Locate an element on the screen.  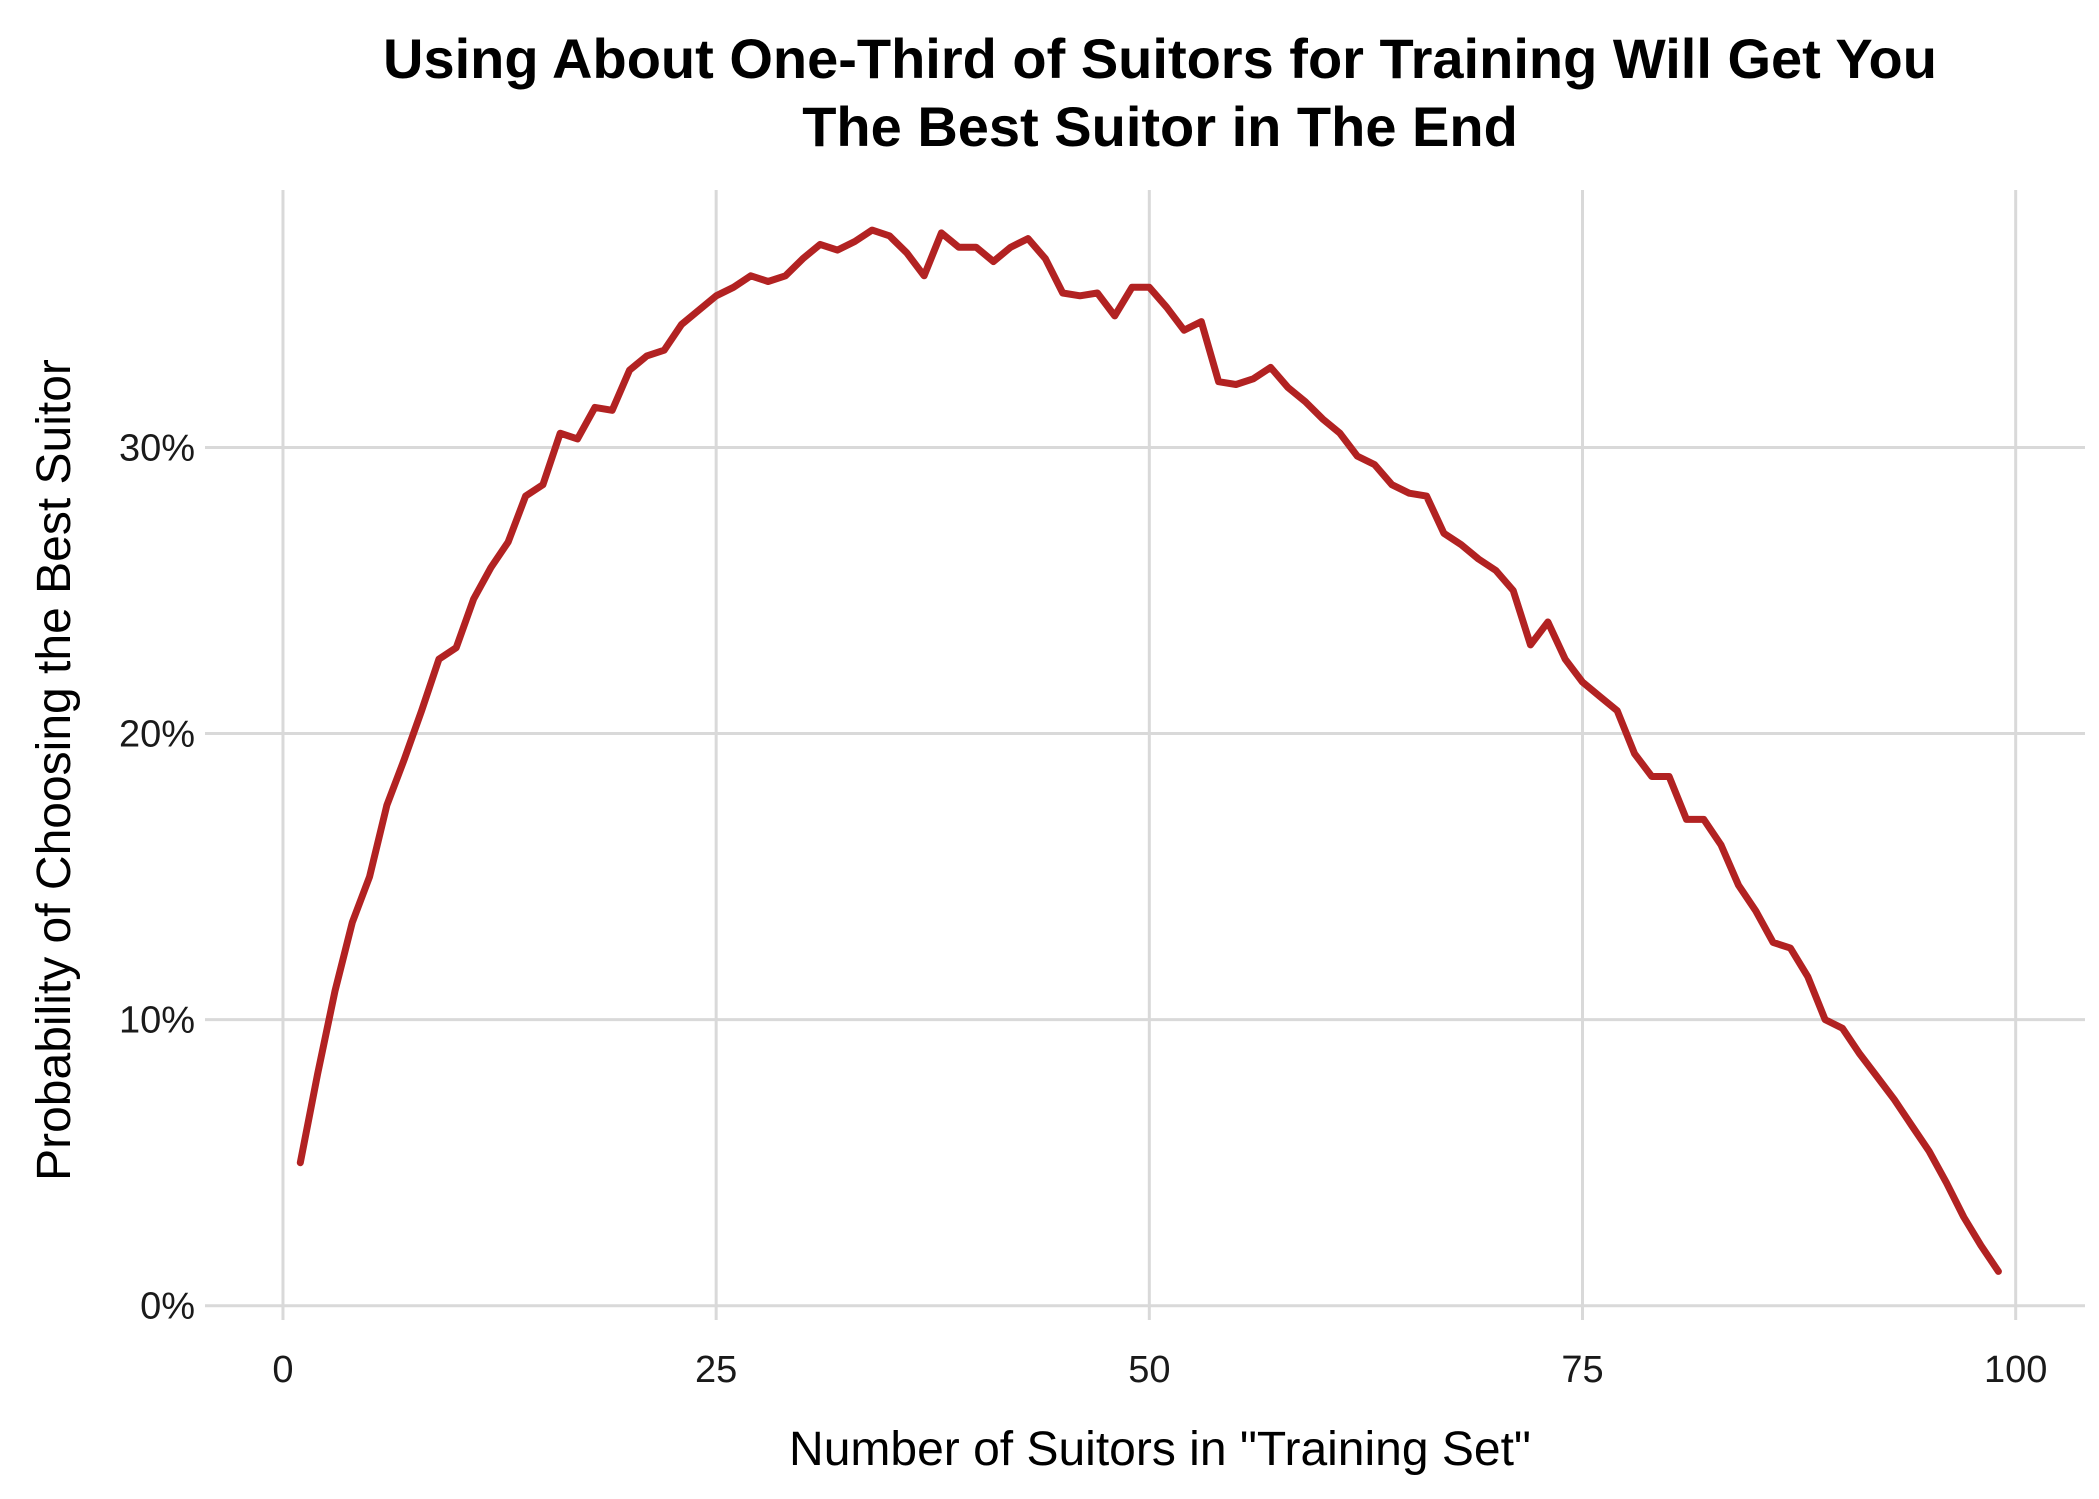
y-tick-label: 30% is located at coordinates (157, 448).